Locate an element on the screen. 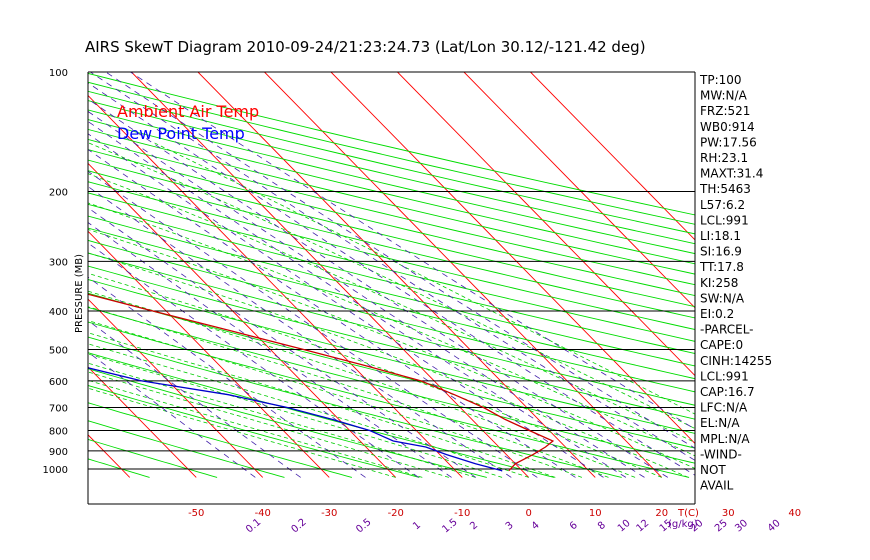  mixing-ratio-label: 3 is located at coordinates (510, 526).